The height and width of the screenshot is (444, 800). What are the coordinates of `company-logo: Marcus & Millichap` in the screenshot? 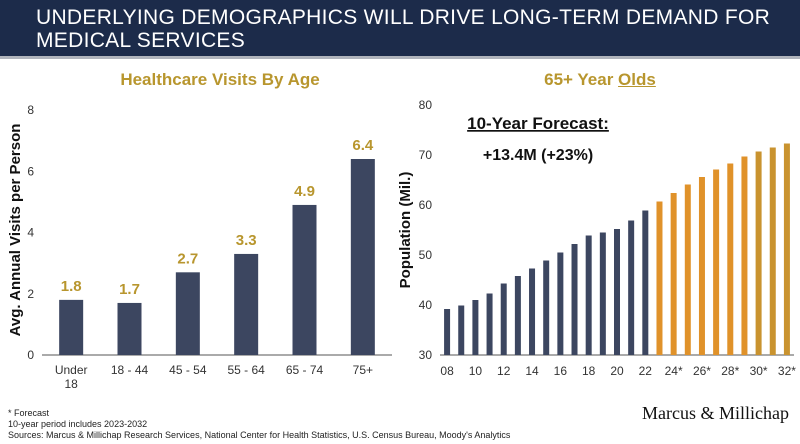 It's located at (715, 413).